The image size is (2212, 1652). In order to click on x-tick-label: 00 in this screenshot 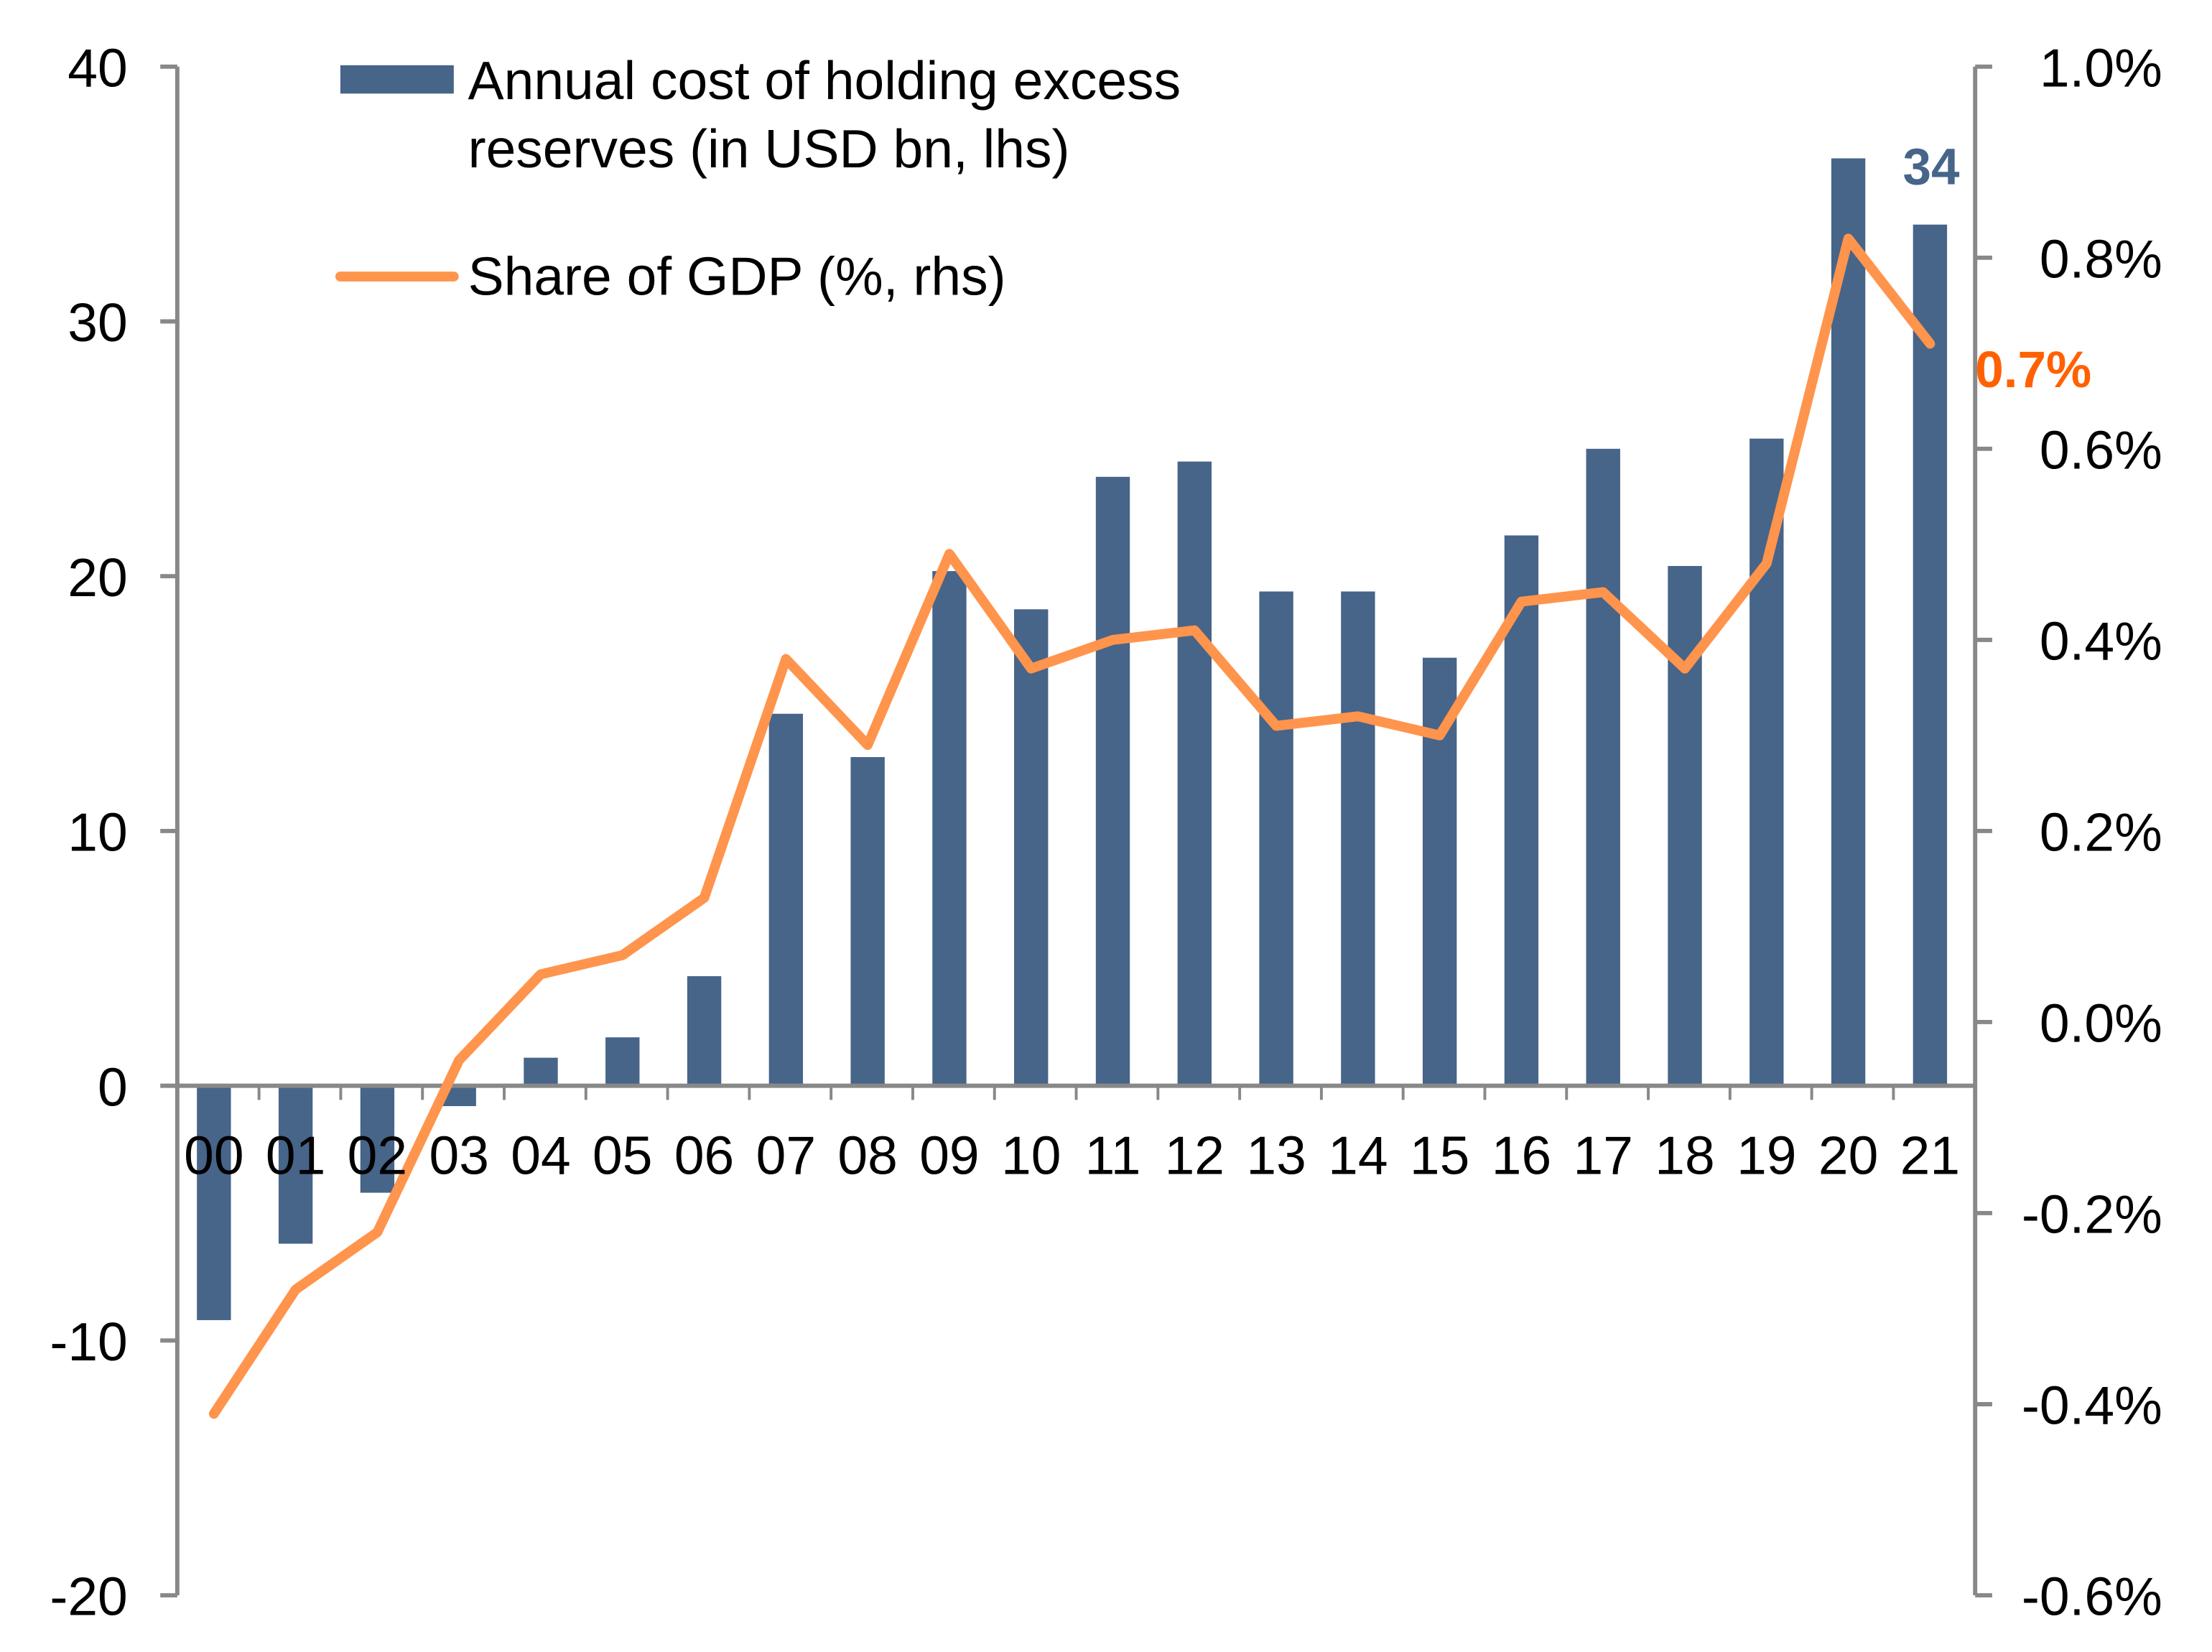, I will do `click(213, 1156)`.